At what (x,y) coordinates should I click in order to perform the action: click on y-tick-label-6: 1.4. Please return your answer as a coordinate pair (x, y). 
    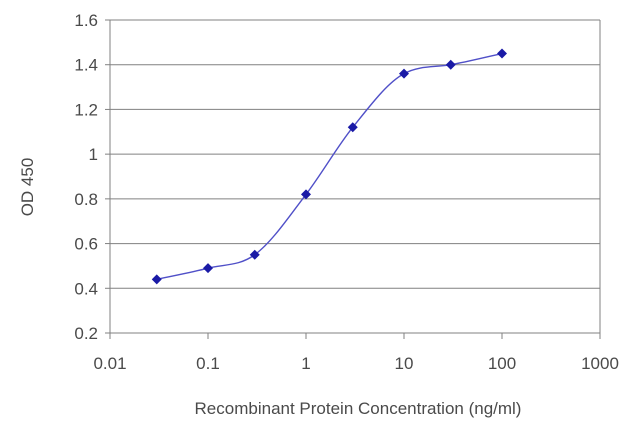
    Looking at the image, I should click on (86, 65).